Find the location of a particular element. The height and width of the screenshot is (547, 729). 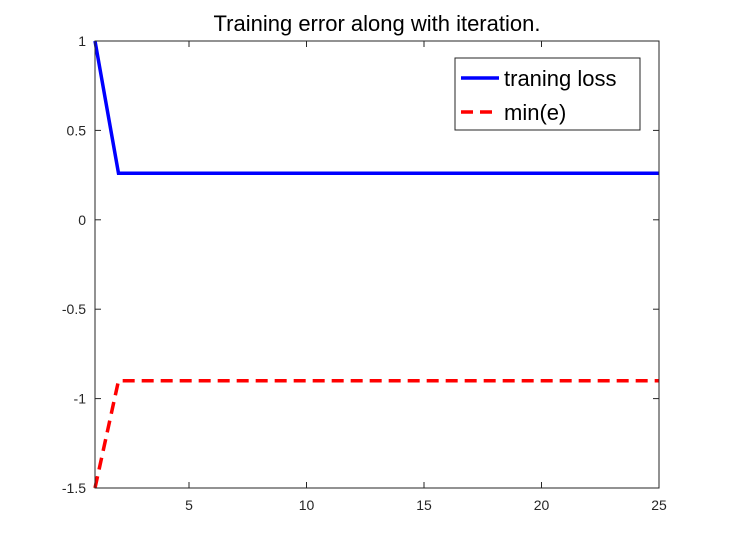

y-tick-label: -1.5 is located at coordinates (74, 488).